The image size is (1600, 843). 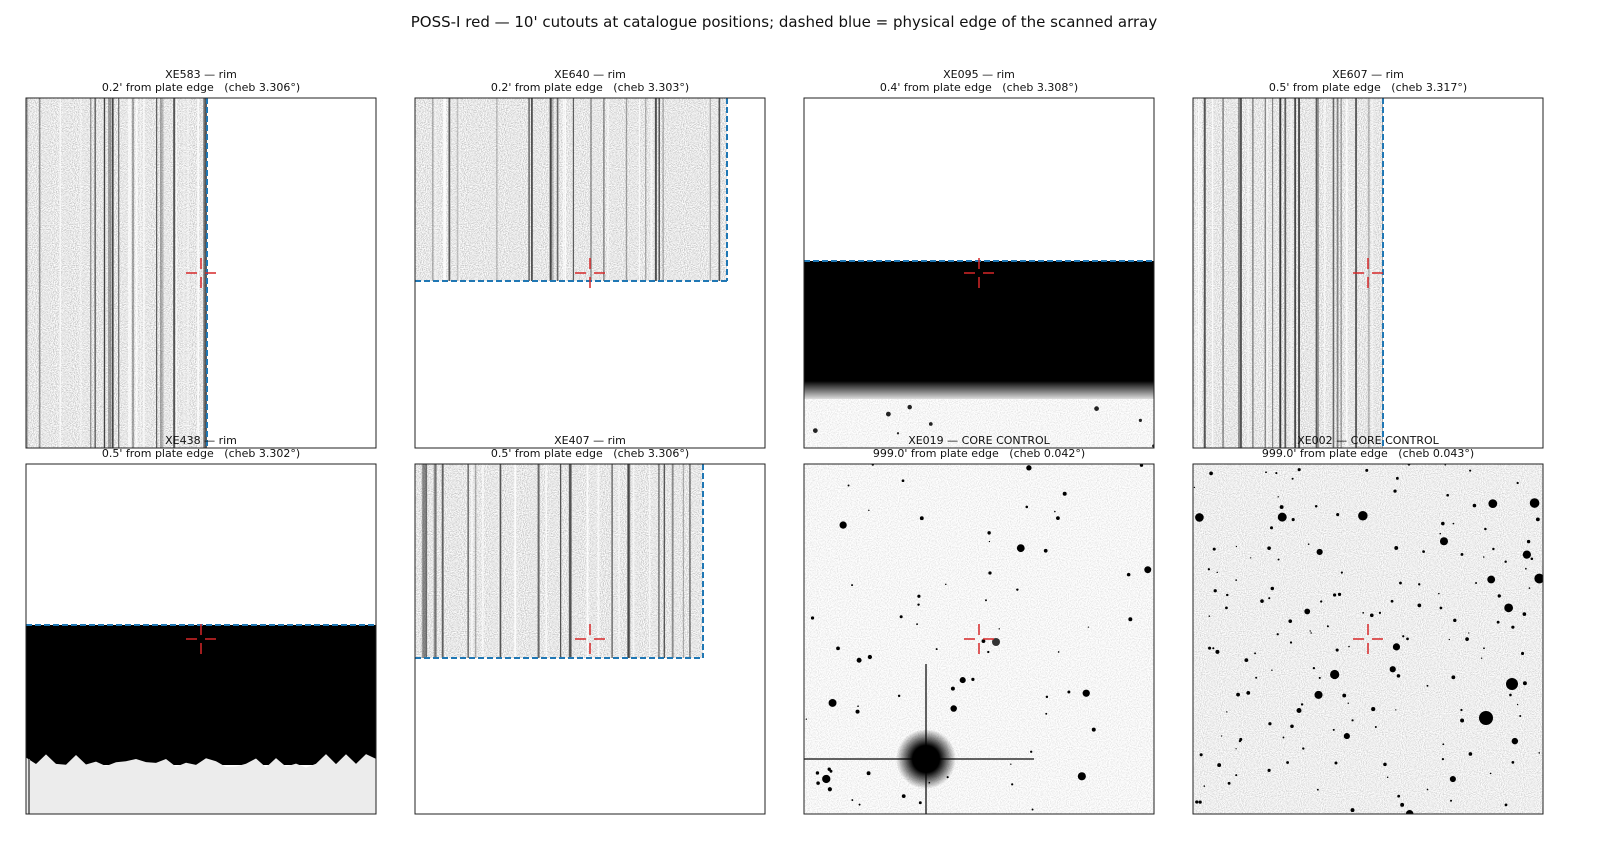 I want to click on panel-title: XE640 — rim, so click(x=590, y=74).